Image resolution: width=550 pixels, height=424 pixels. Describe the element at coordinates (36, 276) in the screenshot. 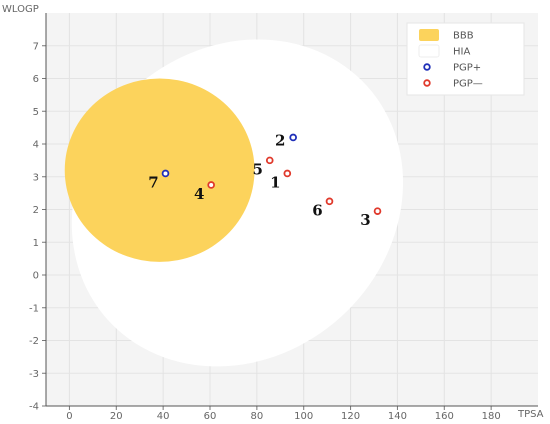

I see `y-tick-label: 0` at that location.